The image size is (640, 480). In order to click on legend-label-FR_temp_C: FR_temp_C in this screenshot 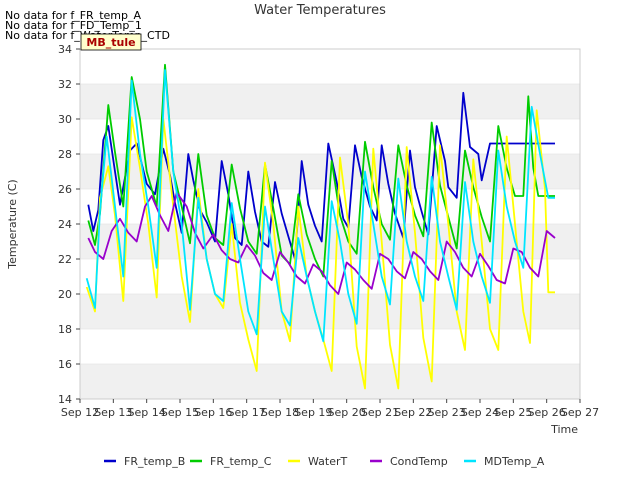, I will do `click(241, 461)`.